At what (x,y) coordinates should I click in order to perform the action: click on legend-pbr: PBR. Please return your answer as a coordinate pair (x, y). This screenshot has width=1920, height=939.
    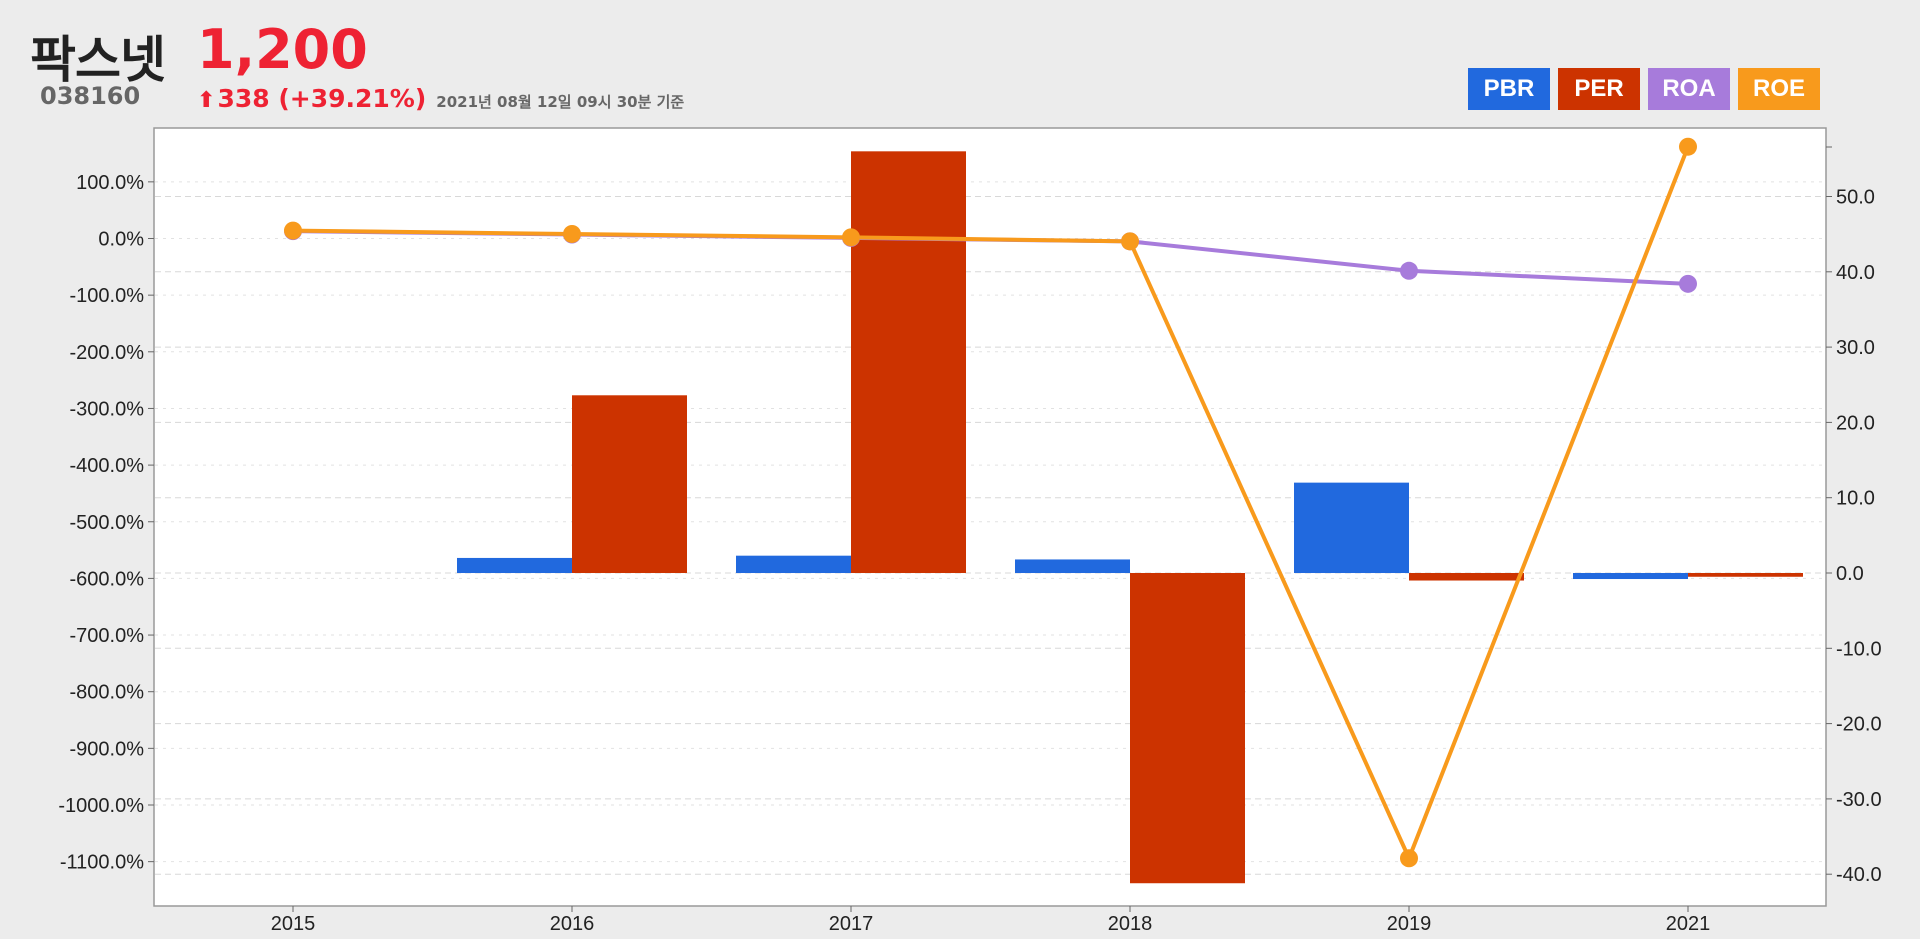
    Looking at the image, I should click on (1509, 89).